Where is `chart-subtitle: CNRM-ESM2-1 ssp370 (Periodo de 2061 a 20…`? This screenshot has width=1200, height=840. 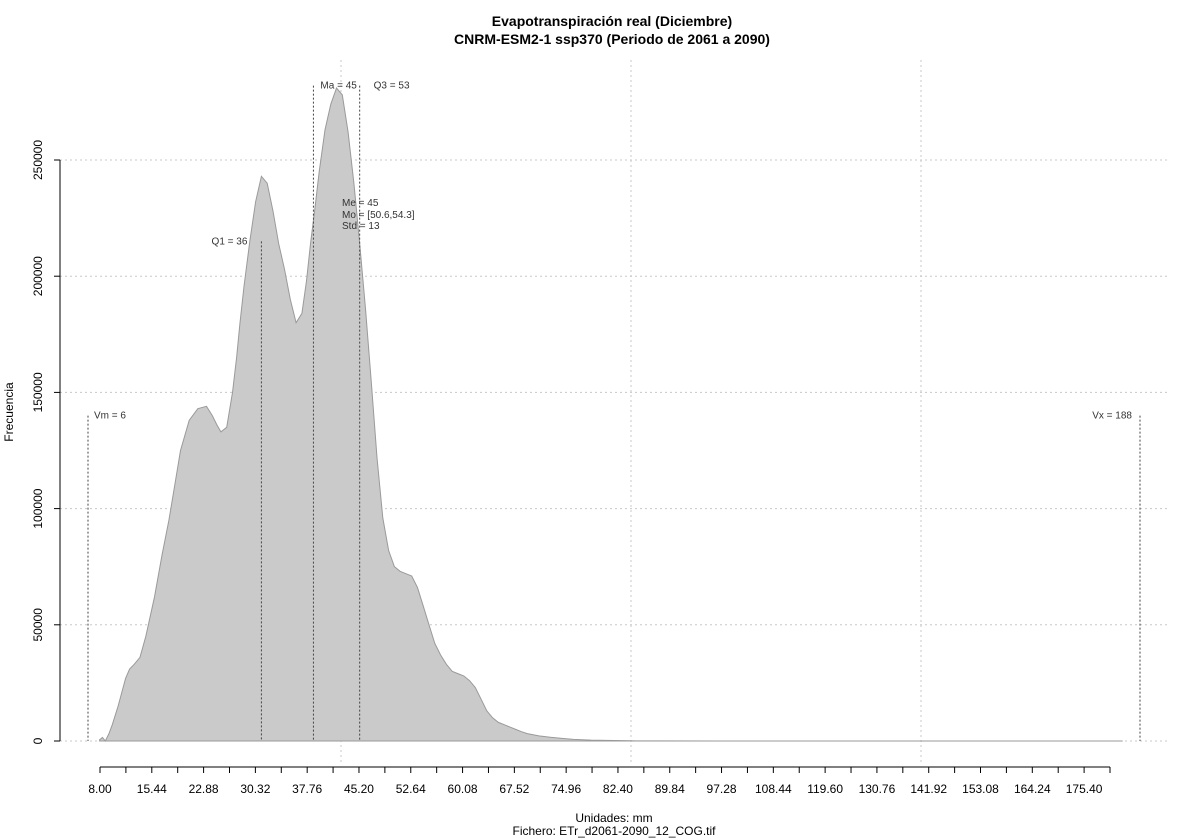 chart-subtitle: CNRM-ESM2-1 ssp370 (Periodo de 2061 a 20… is located at coordinates (612, 39).